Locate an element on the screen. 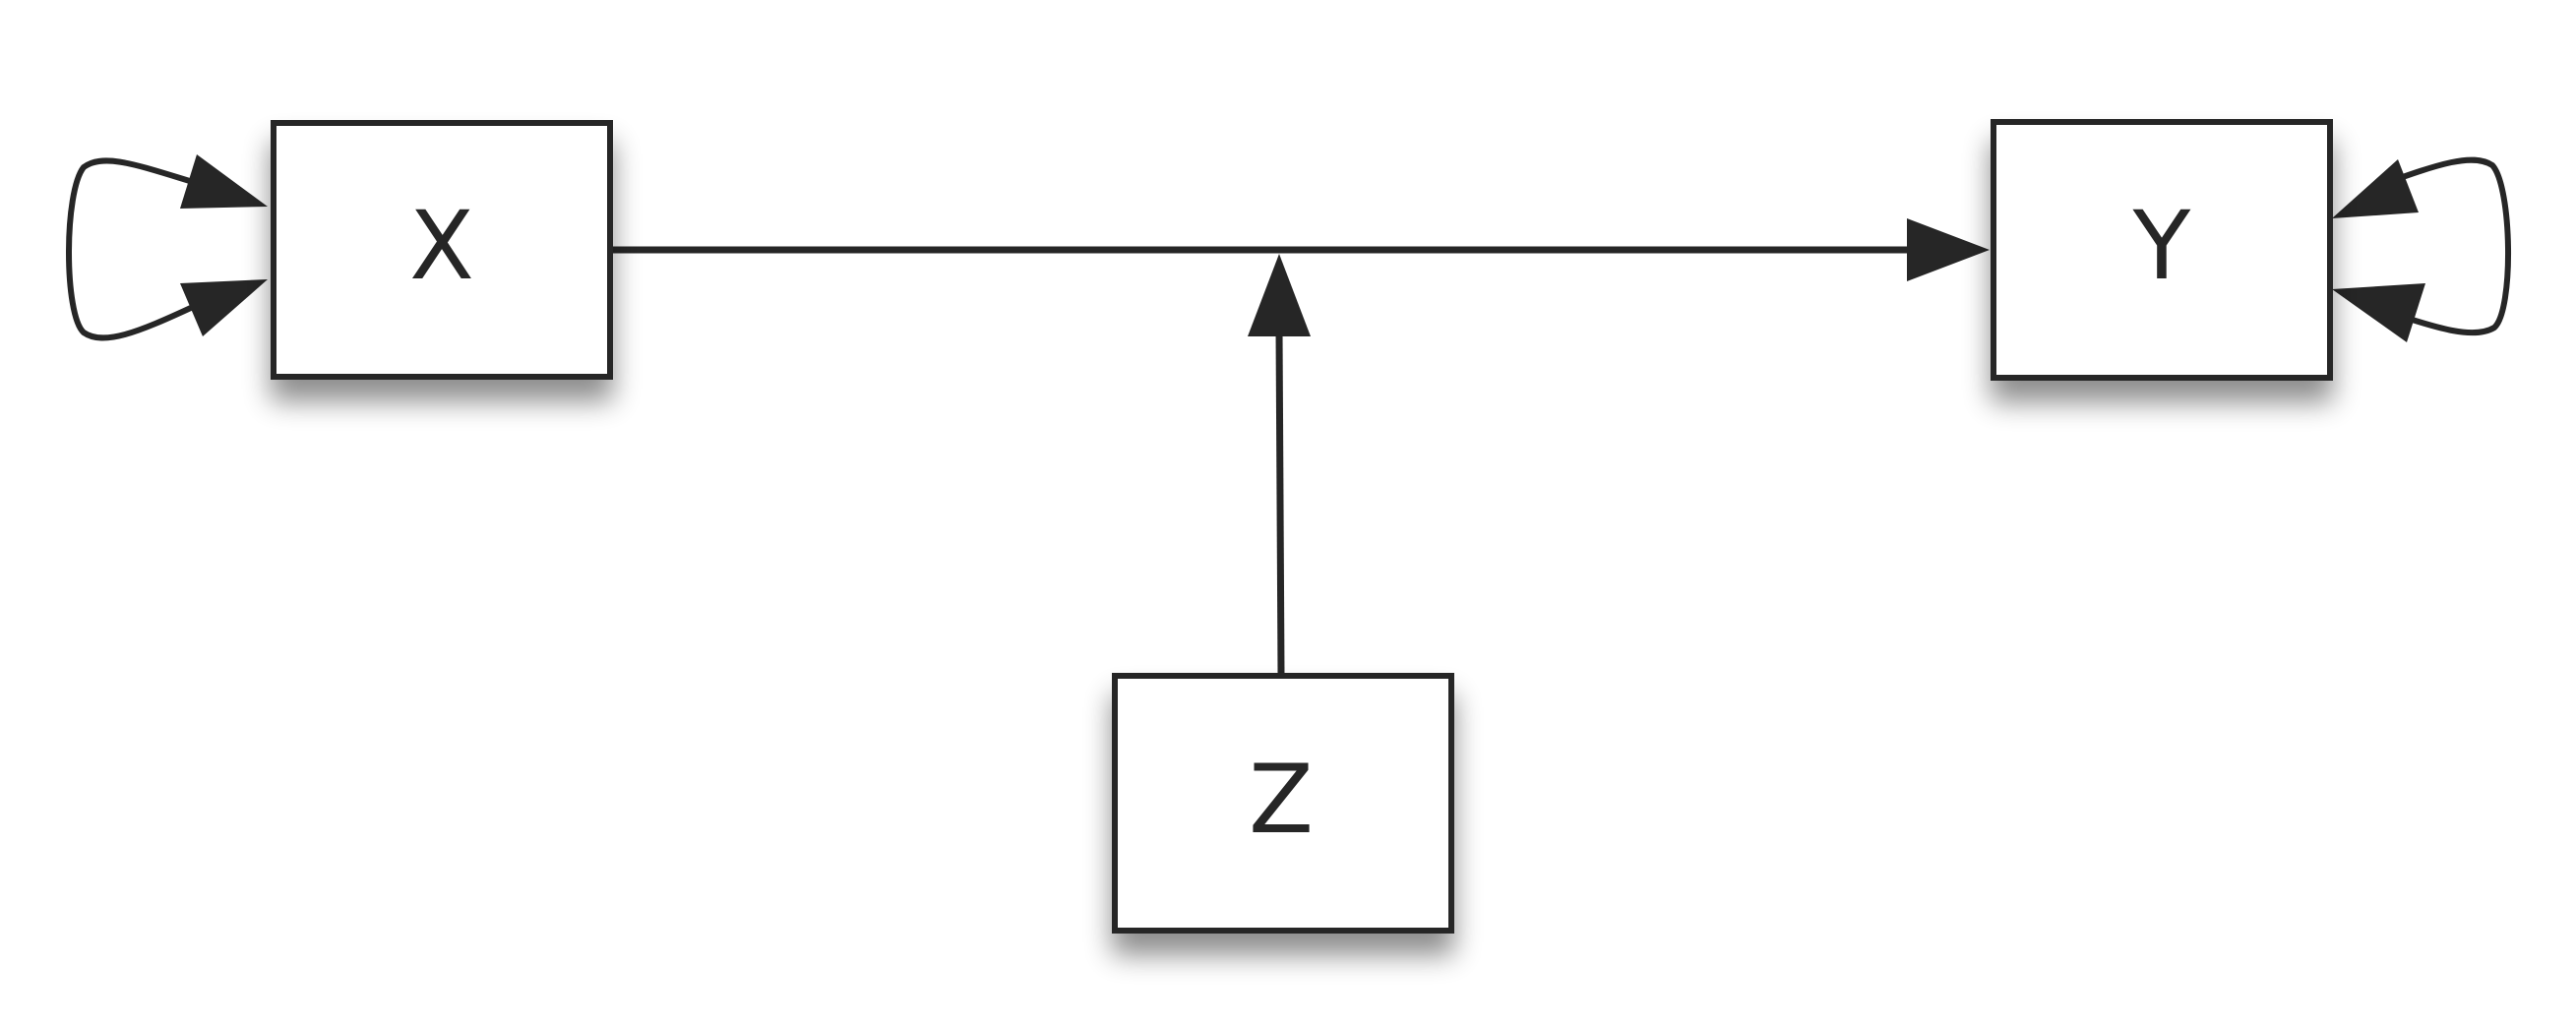 The image size is (2576, 1026). edge-x-to-y is located at coordinates (1300, 249).